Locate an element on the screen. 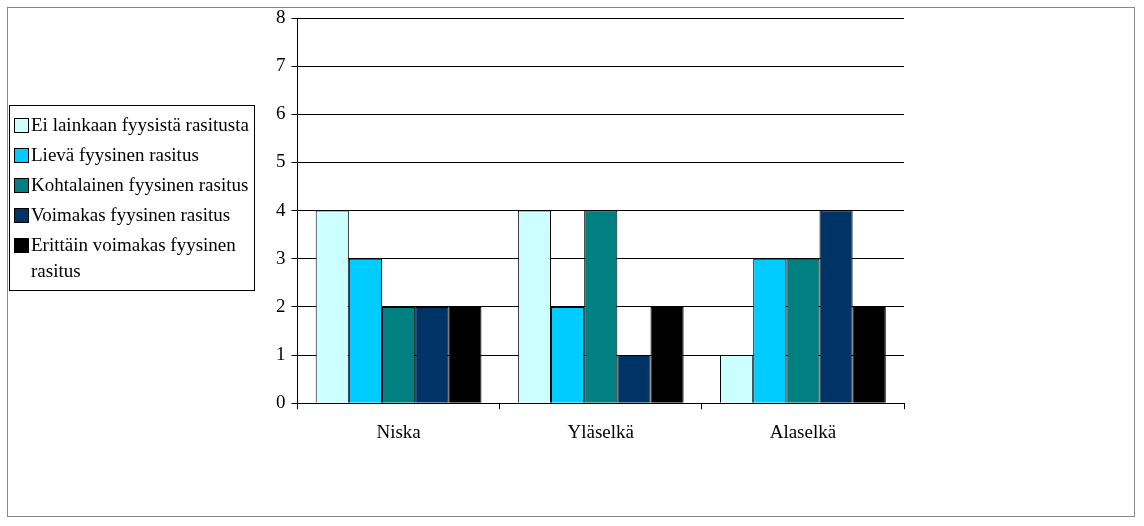  y-tick-label: 0 is located at coordinates (281, 402).